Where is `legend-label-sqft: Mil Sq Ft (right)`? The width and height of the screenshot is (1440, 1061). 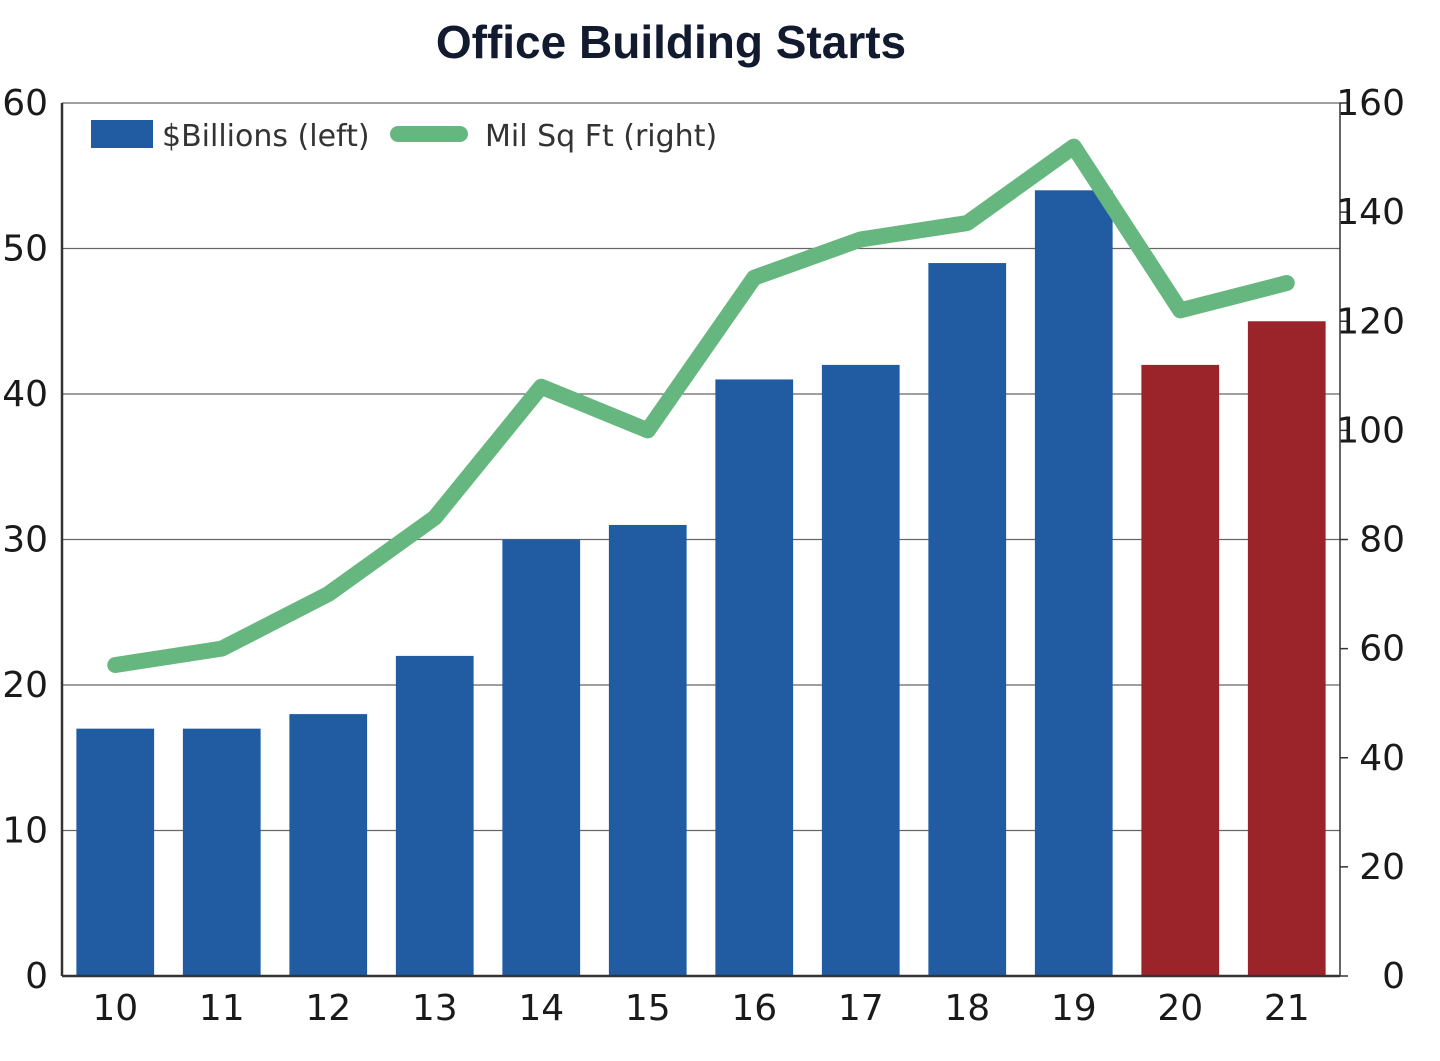 legend-label-sqft: Mil Sq Ft (right) is located at coordinates (601, 136).